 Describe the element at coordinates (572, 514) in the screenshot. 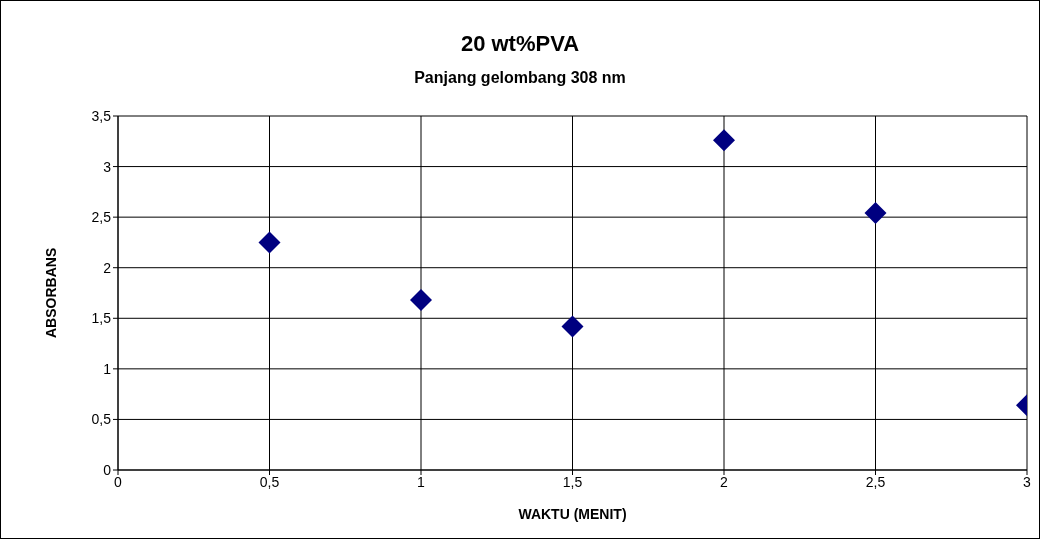

I see `x-axis-title: WAKTU (MENIT)` at that location.